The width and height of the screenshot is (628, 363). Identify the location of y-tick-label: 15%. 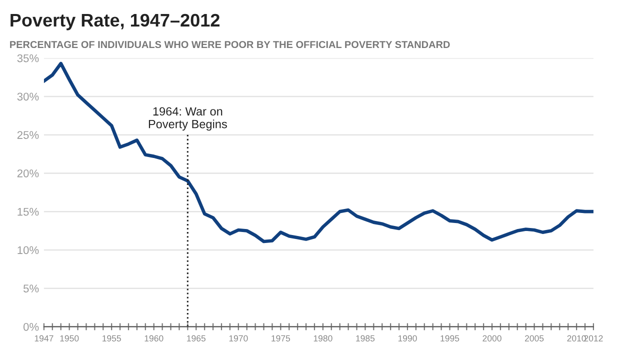
(28, 212).